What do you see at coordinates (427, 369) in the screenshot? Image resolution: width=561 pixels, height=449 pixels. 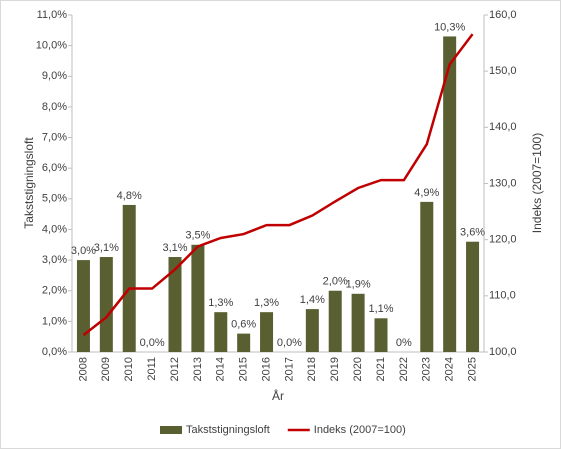 I see `x-tick-label: 2023` at bounding box center [427, 369].